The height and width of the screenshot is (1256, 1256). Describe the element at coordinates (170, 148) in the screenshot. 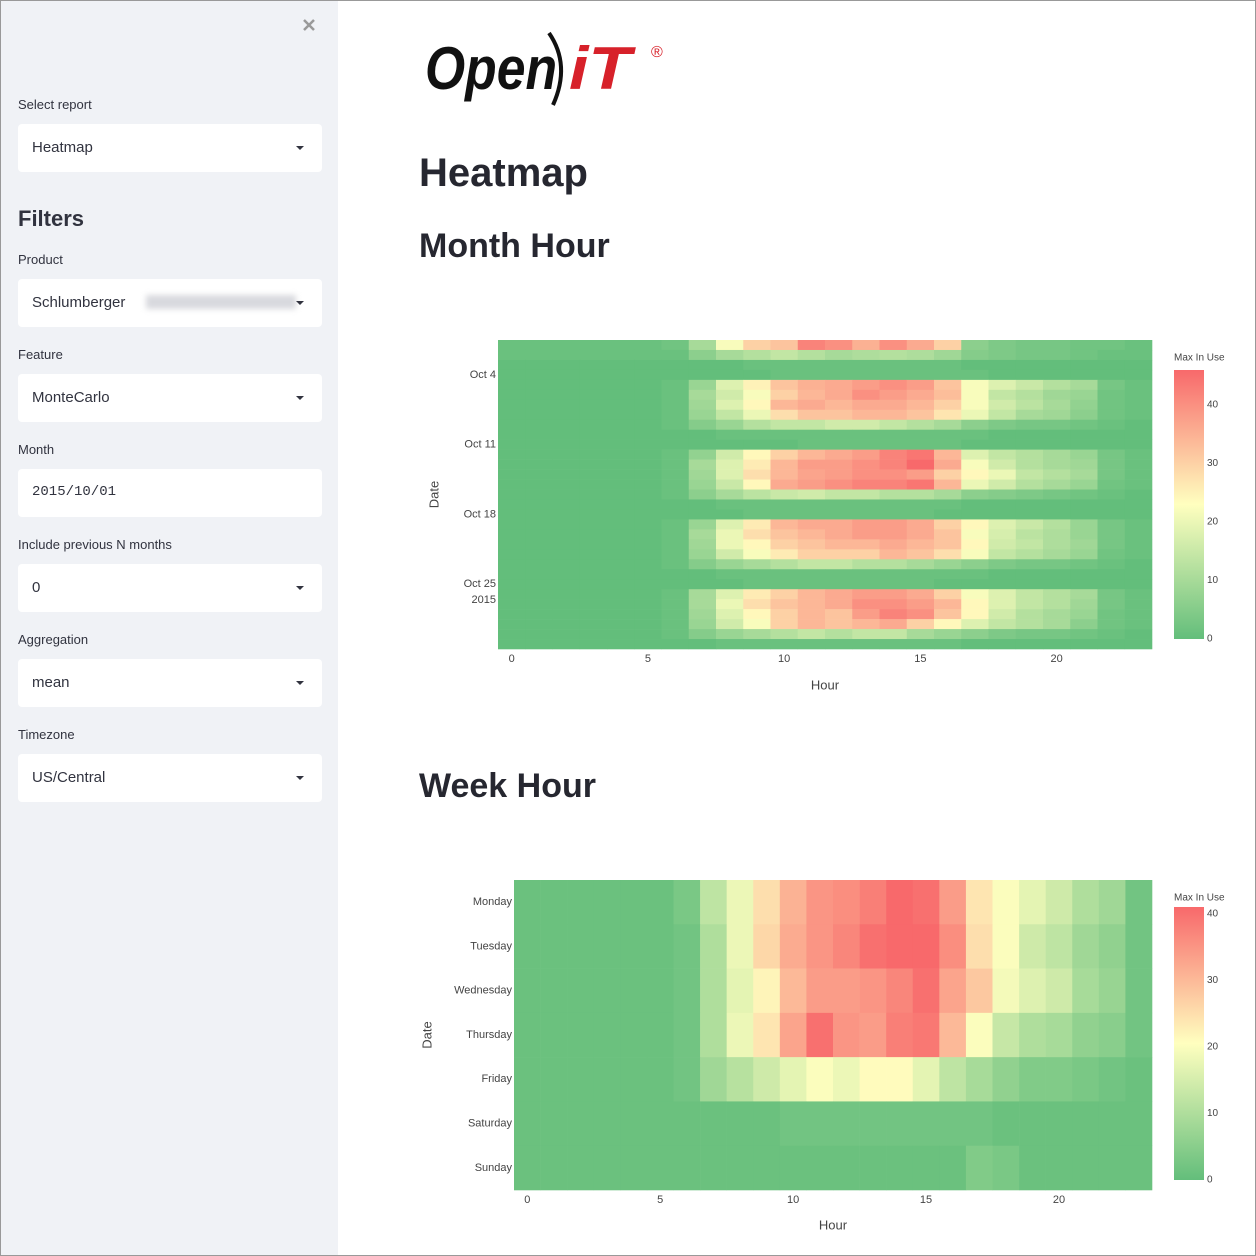

I see `select-box: Heatmap` at that location.